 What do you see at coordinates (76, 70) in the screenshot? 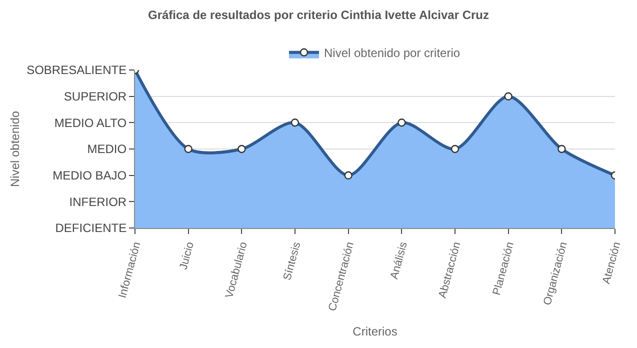
I see `text: SOBRESALIENTE` at bounding box center [76, 70].